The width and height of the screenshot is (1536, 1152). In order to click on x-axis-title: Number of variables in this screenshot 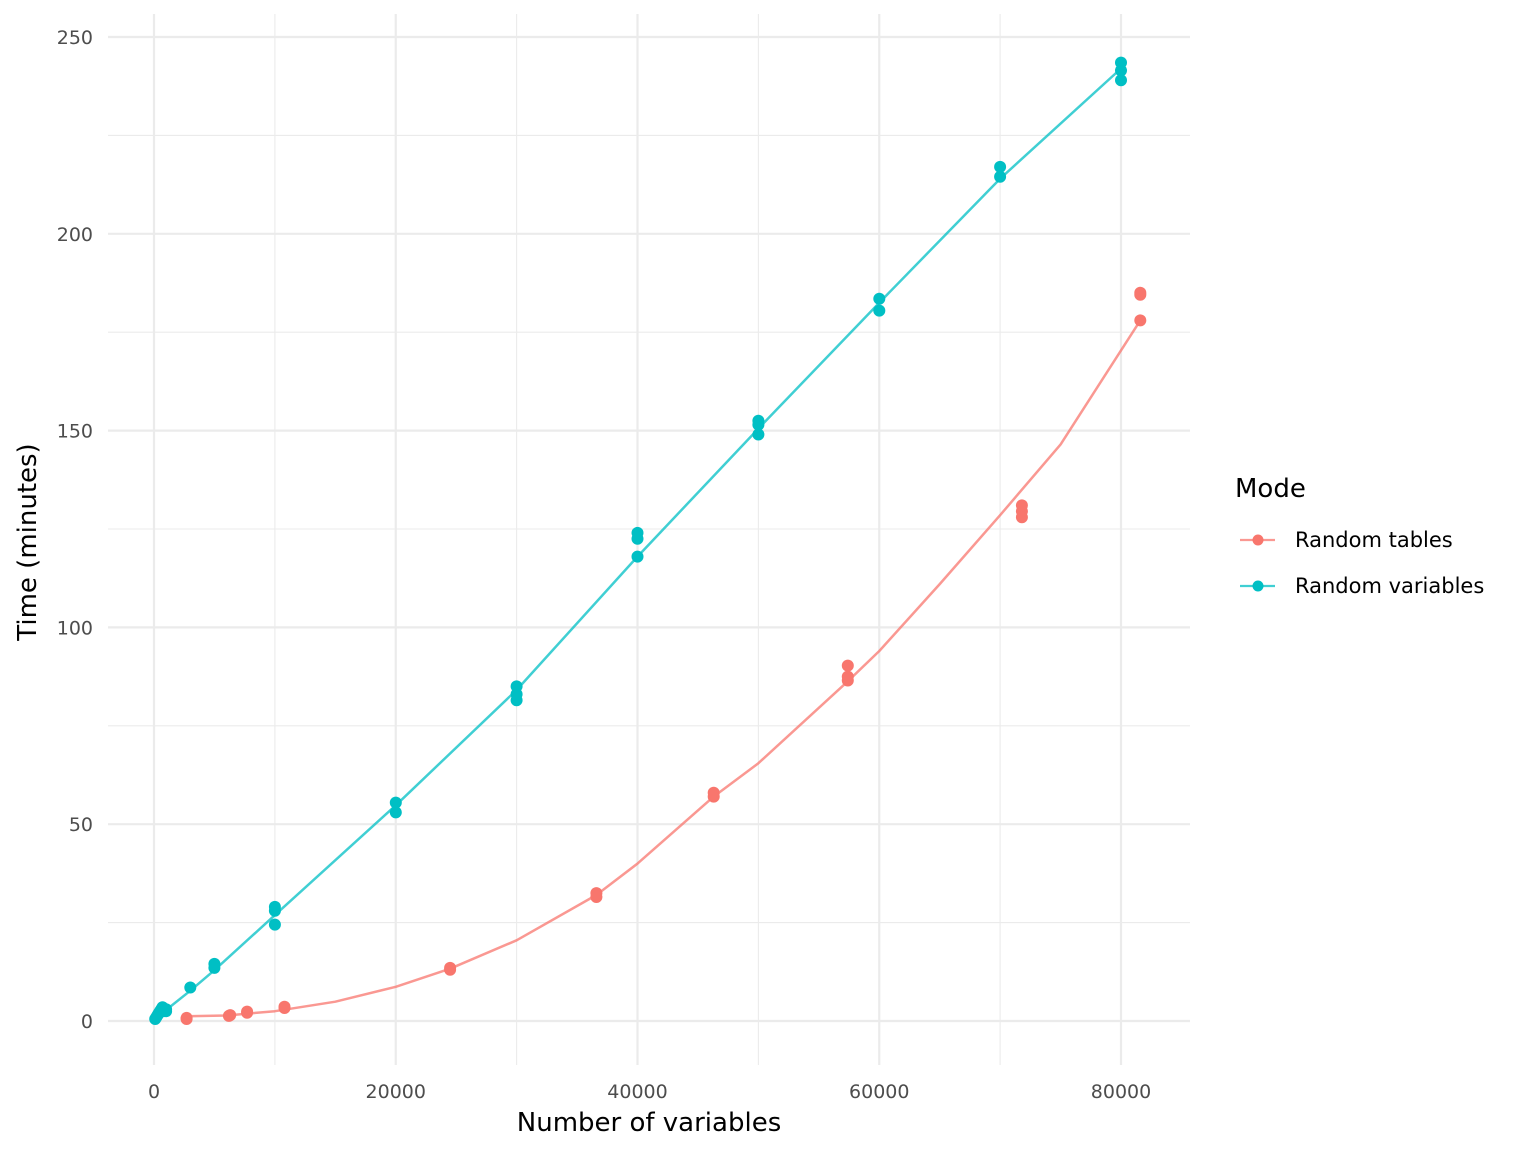, I will do `click(649, 1123)`.